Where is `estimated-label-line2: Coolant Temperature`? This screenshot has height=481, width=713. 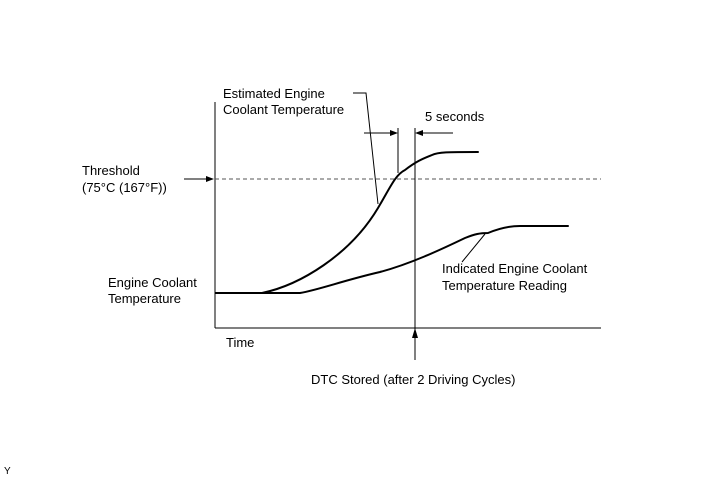 estimated-label-line2: Coolant Temperature is located at coordinates (283, 109).